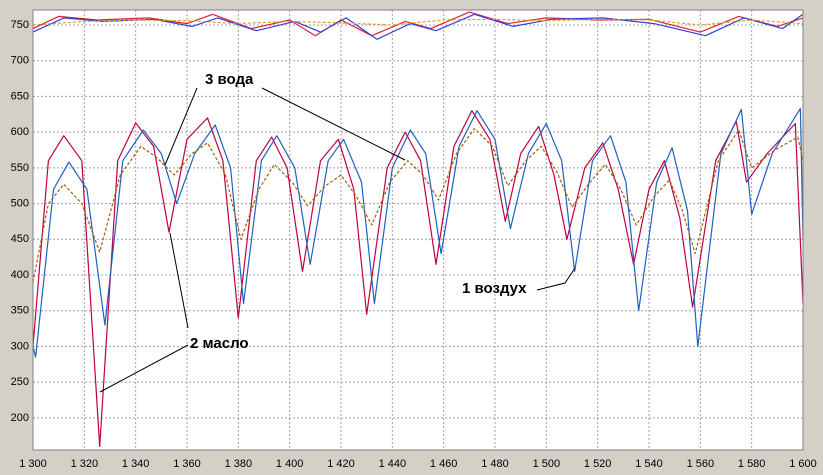 Image resolution: width=823 pixels, height=475 pixels. Describe the element at coordinates (20, 132) in the screenshot. I see `y-tick-label: 600` at that location.